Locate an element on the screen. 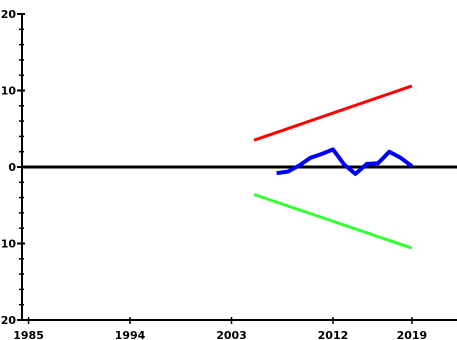  lower-bound-line is located at coordinates (333, 221).